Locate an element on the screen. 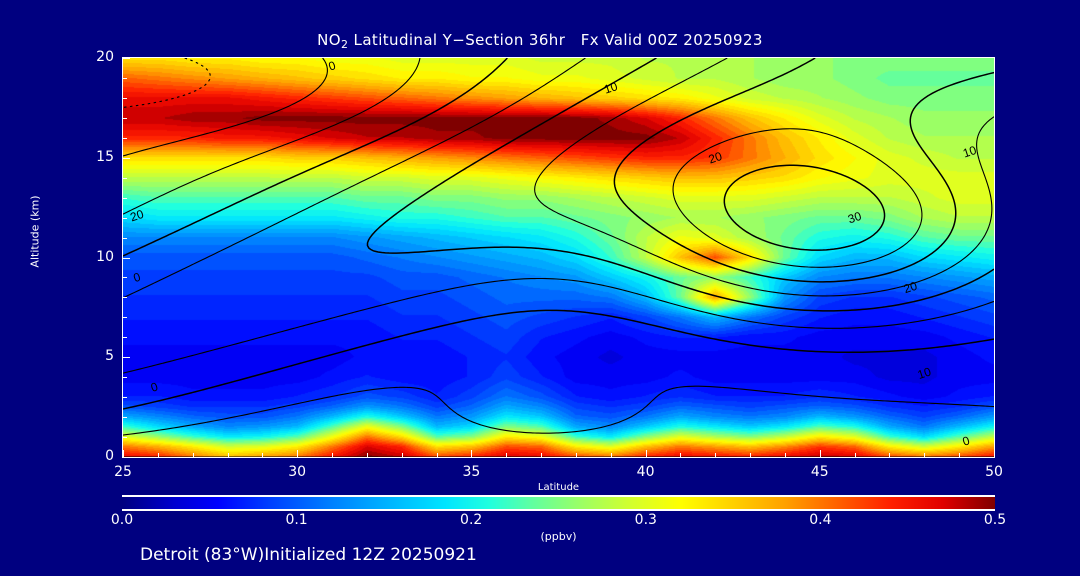 This screenshot has width=1080, height=576. y-tick-label: 20 is located at coordinates (105, 57).